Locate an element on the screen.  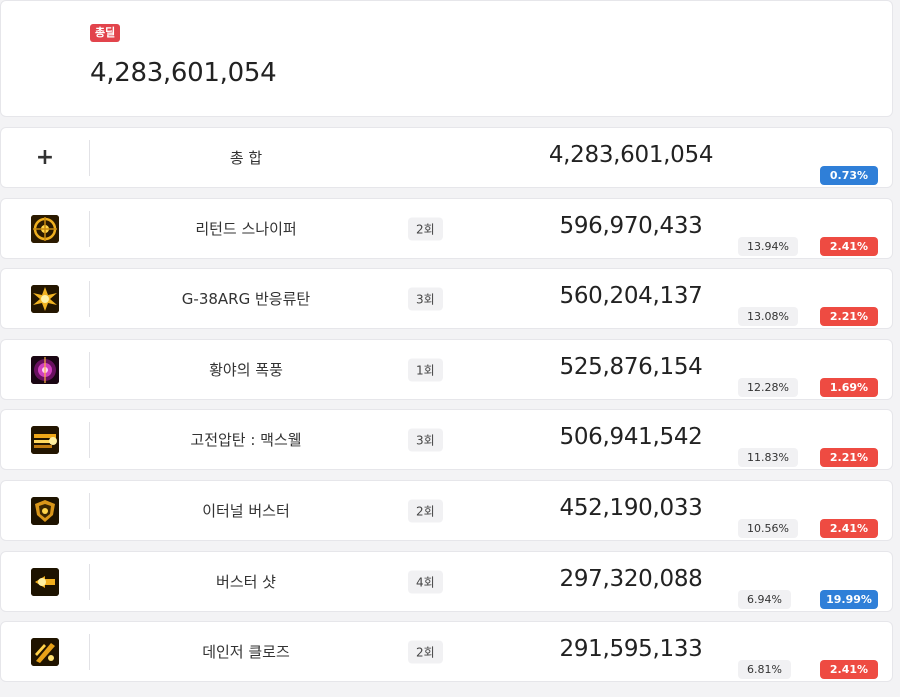
skill-name: 데인저 클로즈 is located at coordinates (246, 652).